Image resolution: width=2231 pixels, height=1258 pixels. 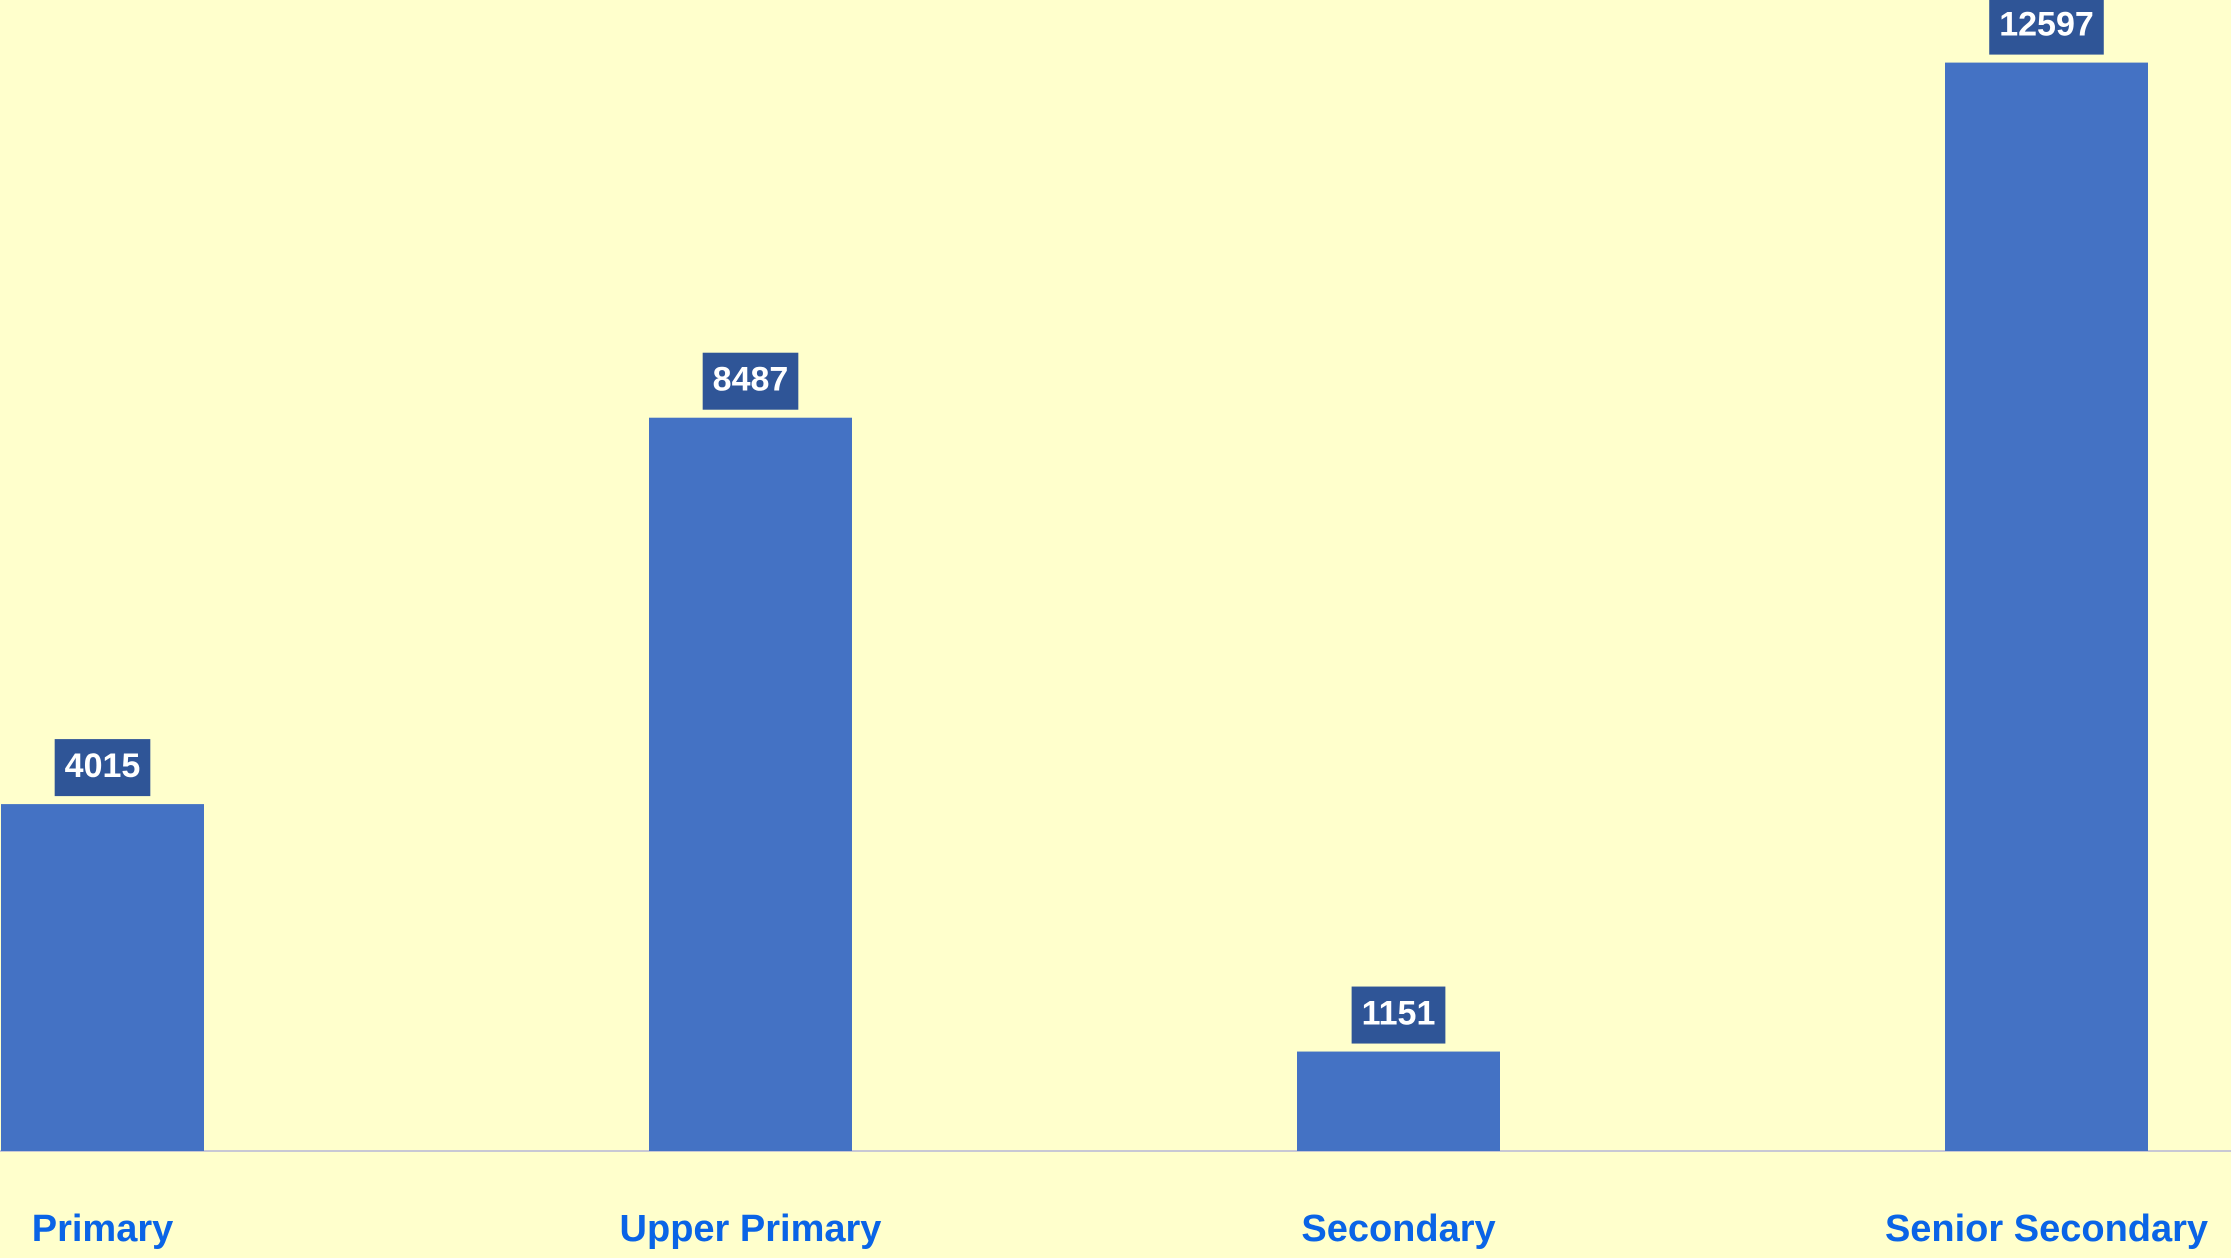 I want to click on data-label: 4015, so click(x=103, y=766).